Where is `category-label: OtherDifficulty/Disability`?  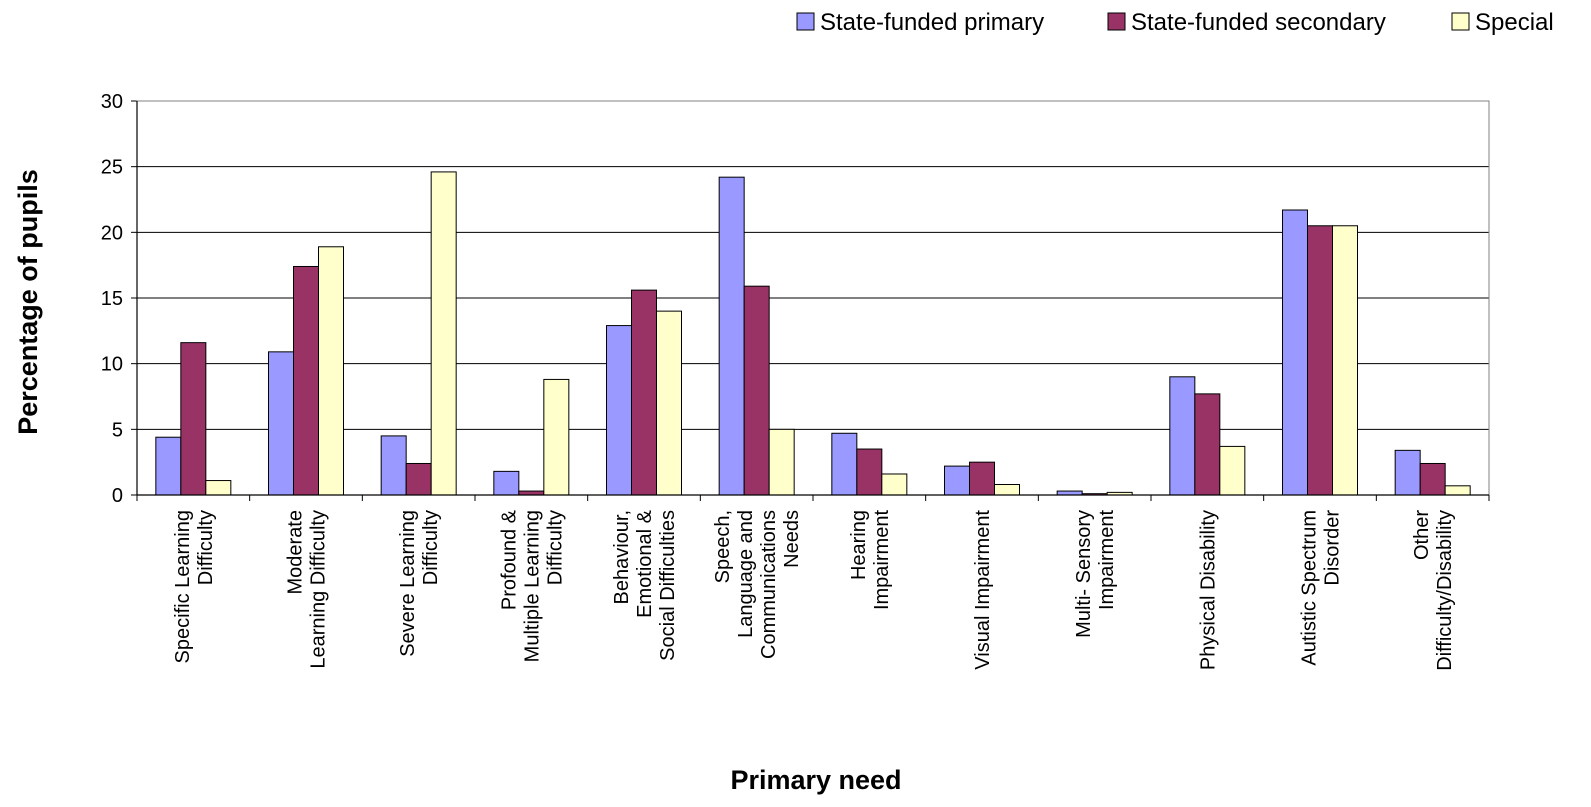
category-label: OtherDifficulty/Disability is located at coordinates (1433, 590).